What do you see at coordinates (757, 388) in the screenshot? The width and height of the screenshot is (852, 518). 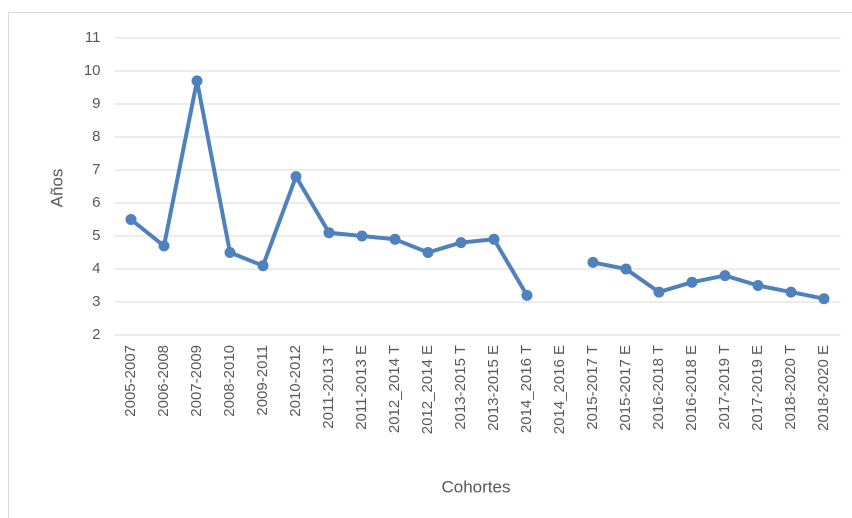 I see `x-tick-label: 2017-2019 E` at bounding box center [757, 388].